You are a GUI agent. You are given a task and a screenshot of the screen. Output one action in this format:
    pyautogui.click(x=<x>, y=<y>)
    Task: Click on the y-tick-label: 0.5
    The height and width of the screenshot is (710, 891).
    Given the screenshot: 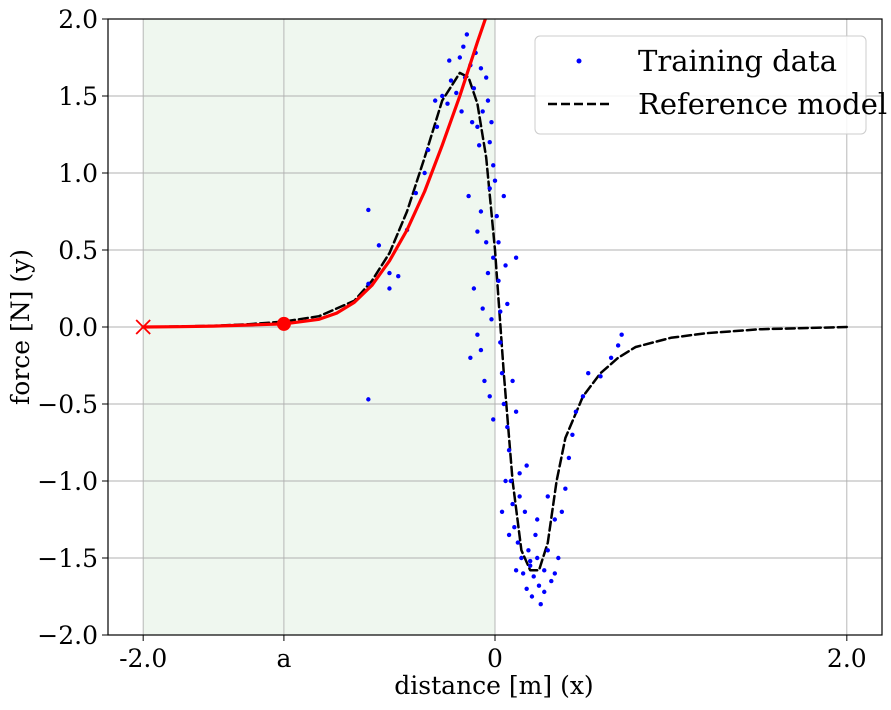 What is the action you would take?
    pyautogui.click(x=78, y=250)
    